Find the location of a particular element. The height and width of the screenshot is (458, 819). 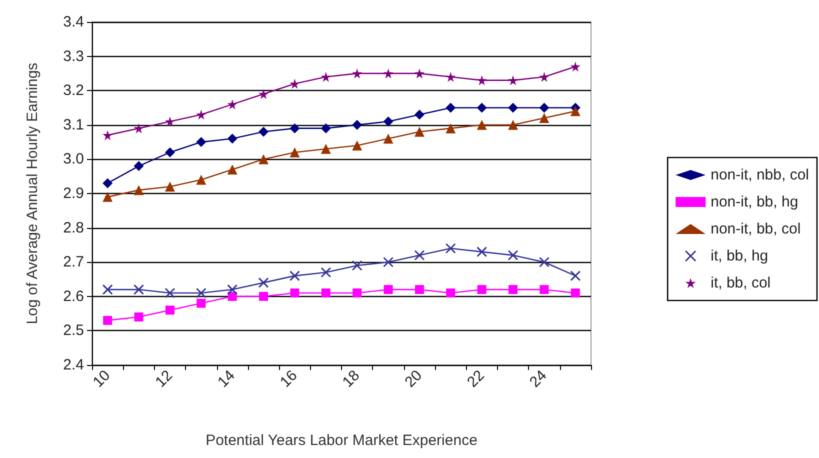

legend-label: non-it, bb, hg is located at coordinates (754, 202).